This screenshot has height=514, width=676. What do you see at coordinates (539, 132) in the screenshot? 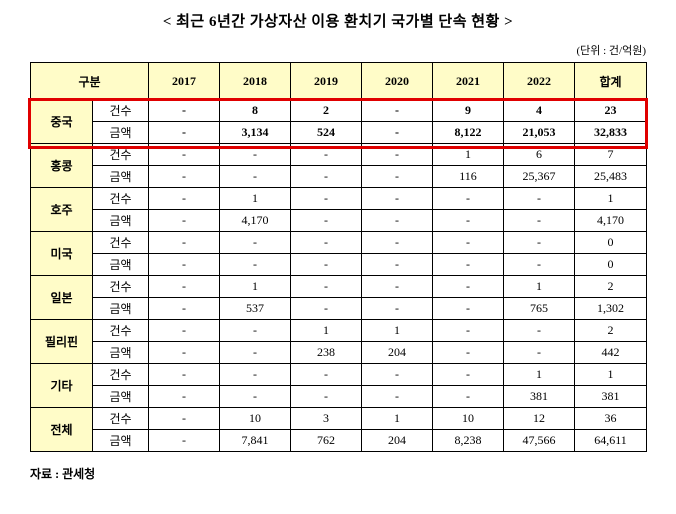
I see `value-cell: 21,053` at bounding box center [539, 132].